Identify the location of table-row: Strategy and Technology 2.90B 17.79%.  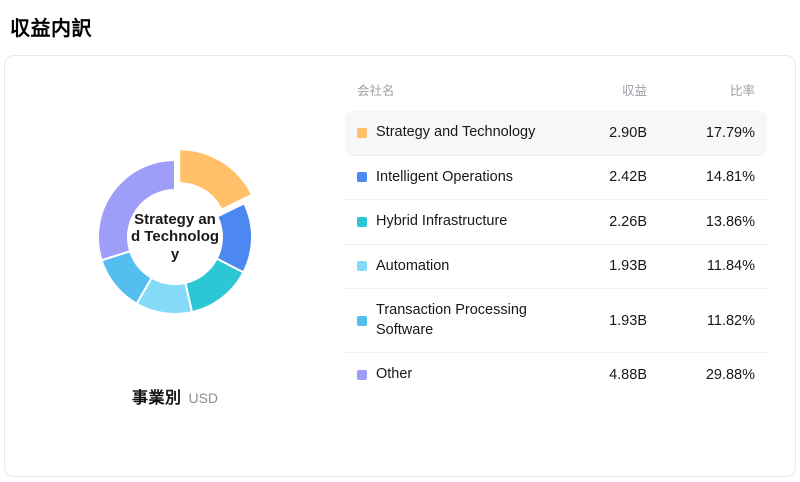
(556, 133).